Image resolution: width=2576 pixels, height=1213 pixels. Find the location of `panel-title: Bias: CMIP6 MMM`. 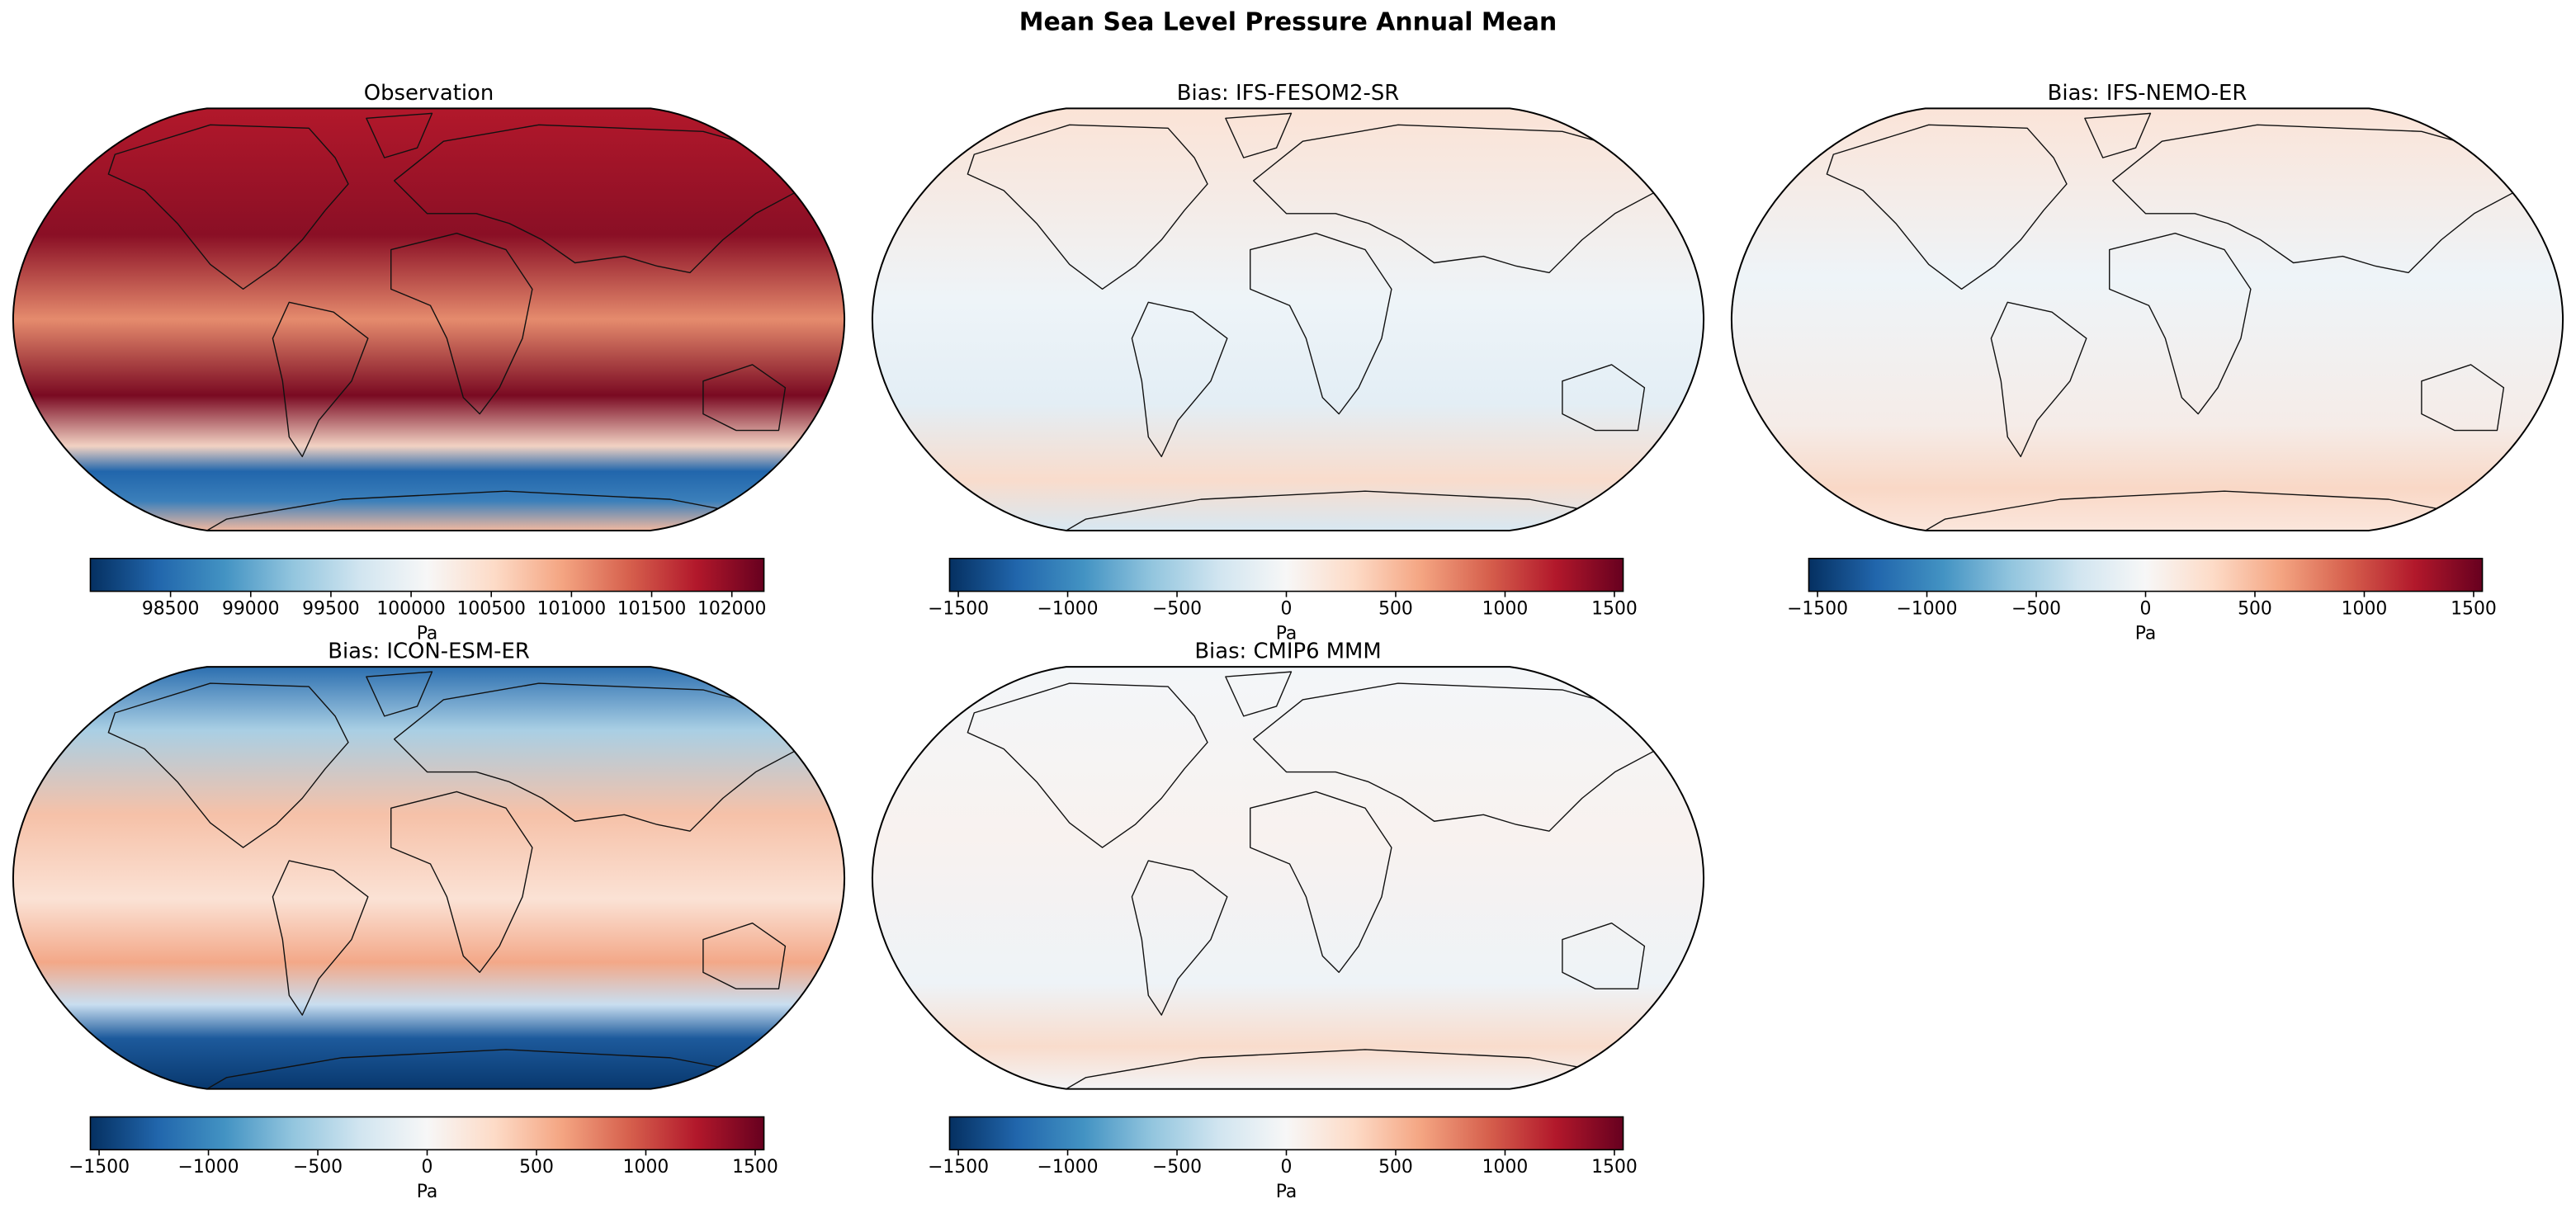

panel-title: Bias: CMIP6 MMM is located at coordinates (1287, 652).